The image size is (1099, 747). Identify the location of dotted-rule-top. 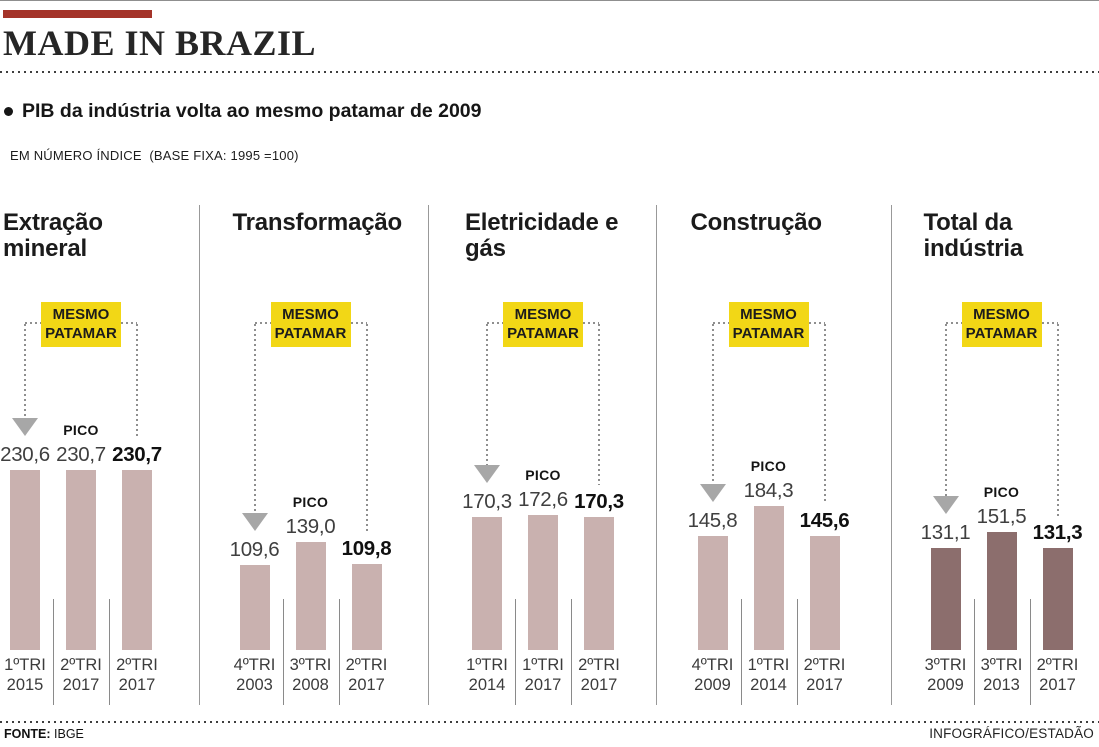
(549, 72).